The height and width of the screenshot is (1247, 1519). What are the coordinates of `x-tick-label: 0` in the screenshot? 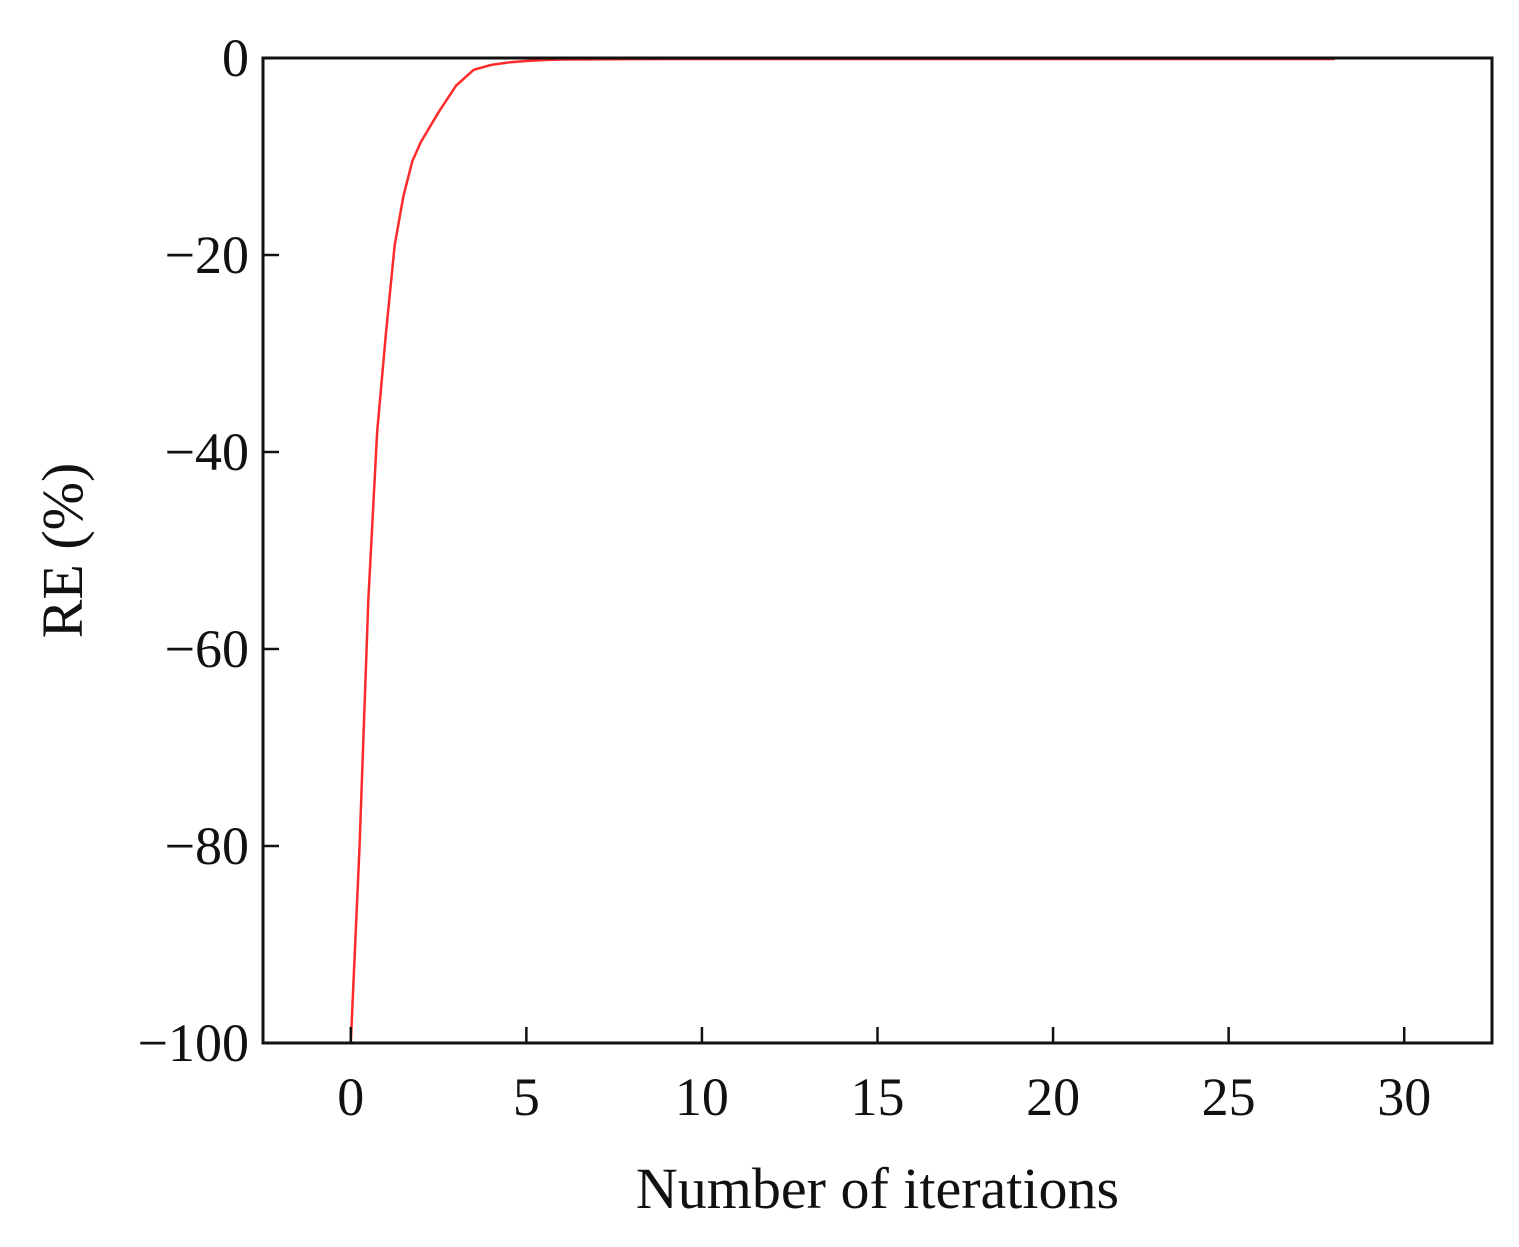 It's located at (350, 1097).